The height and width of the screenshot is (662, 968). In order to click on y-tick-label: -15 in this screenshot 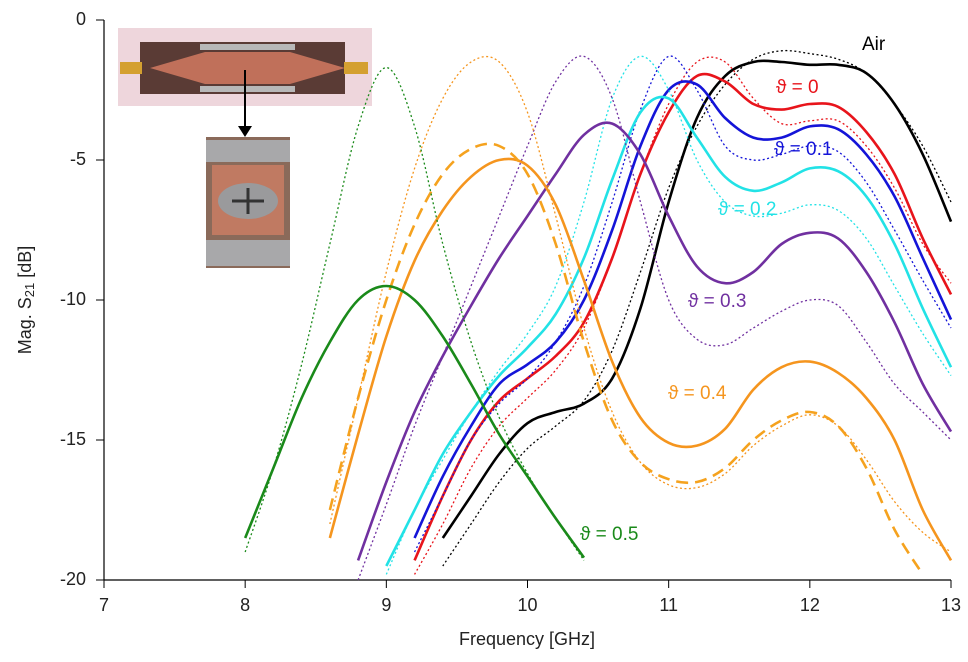, I will do `click(73, 439)`.